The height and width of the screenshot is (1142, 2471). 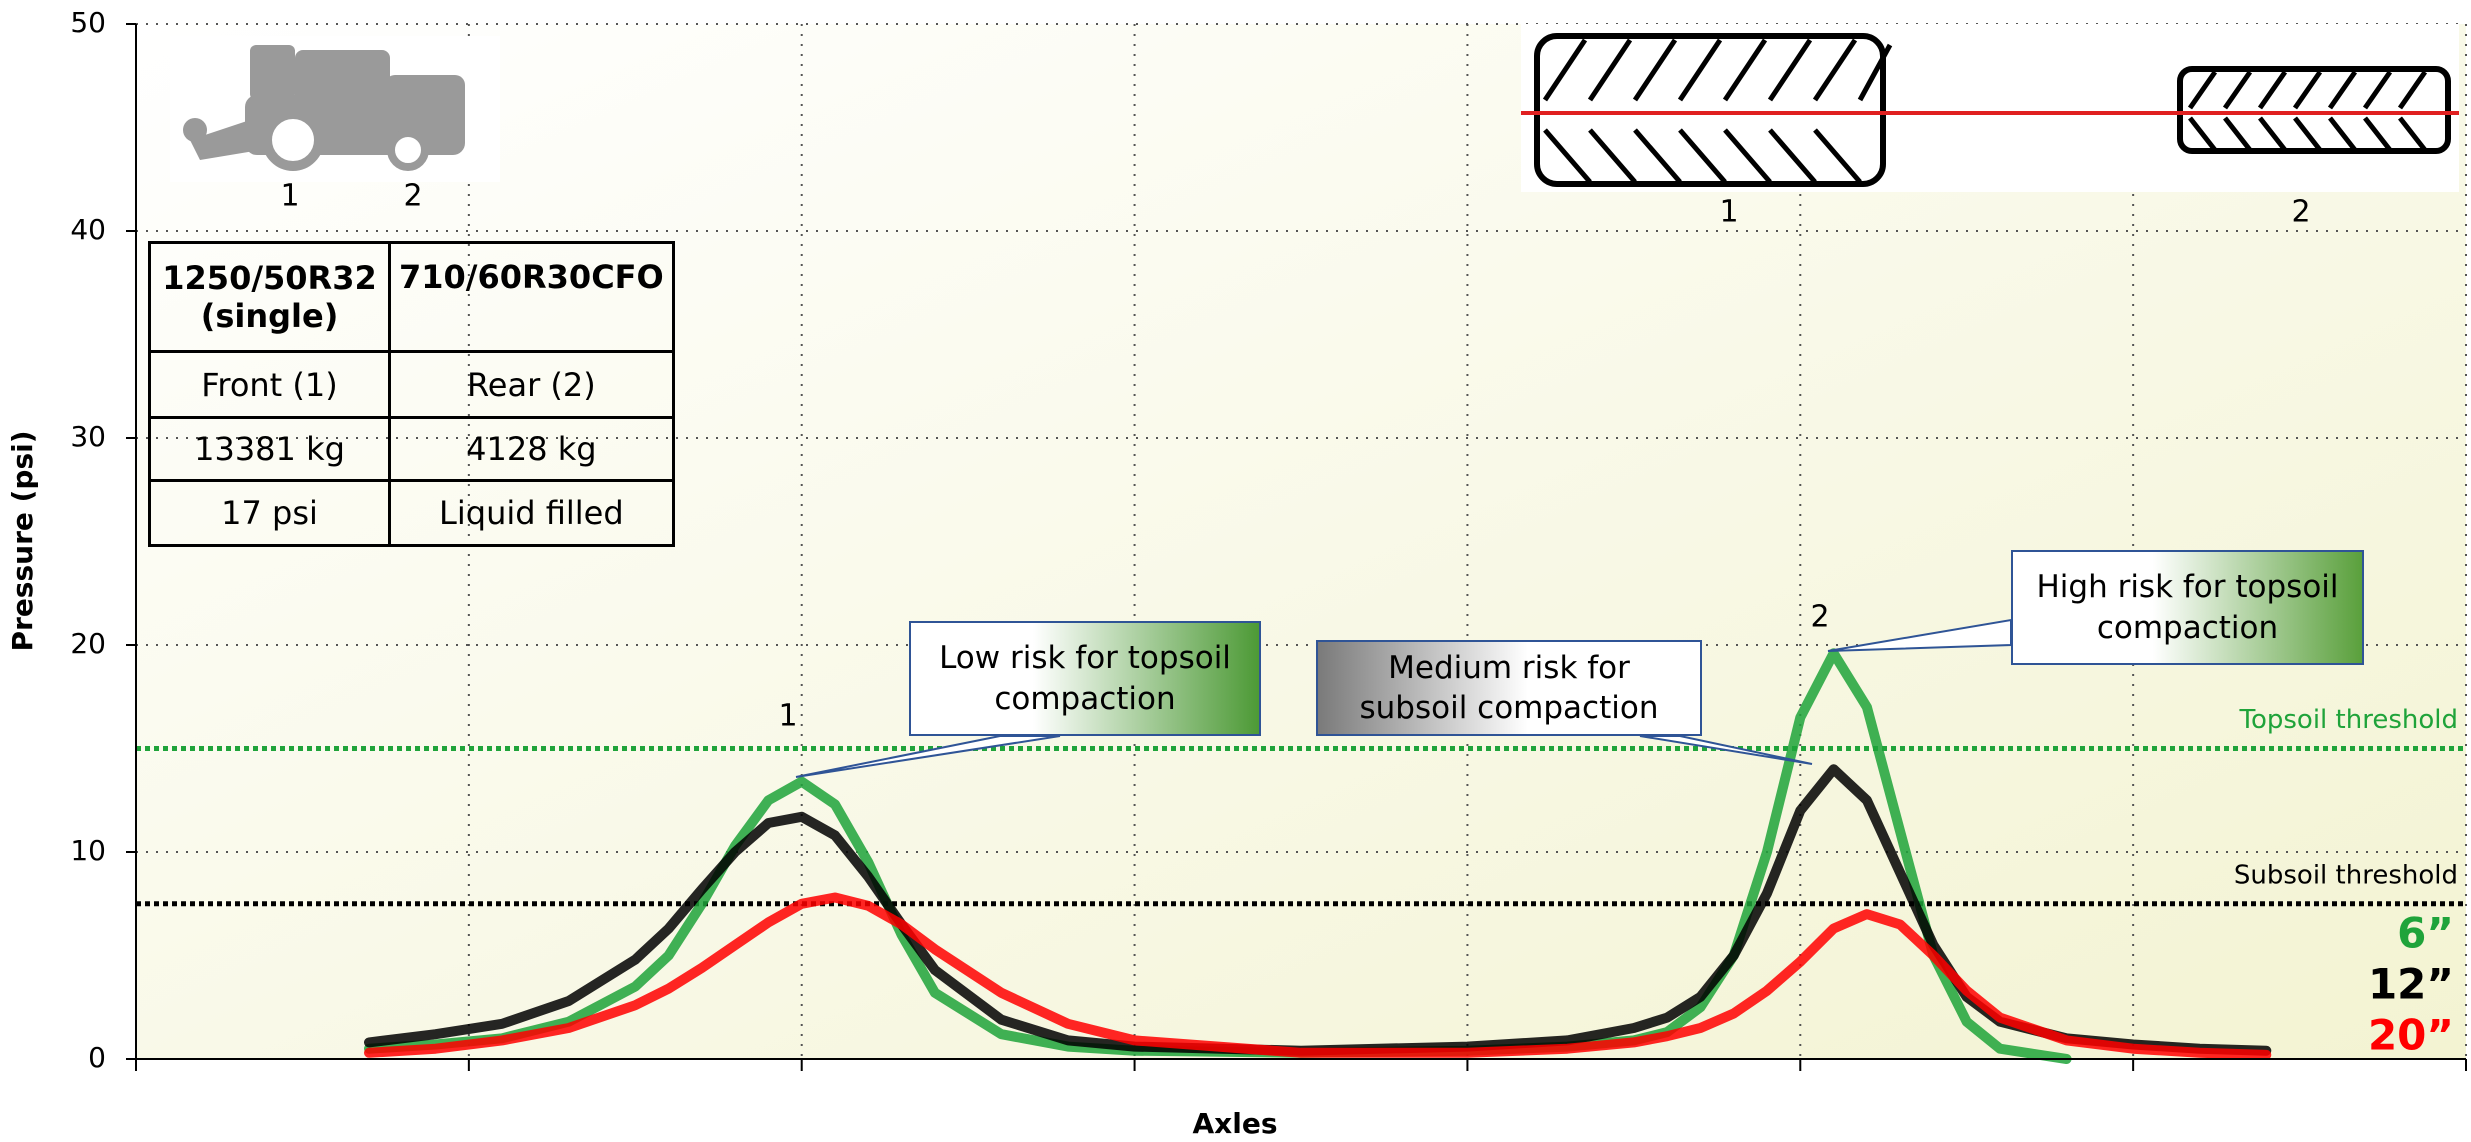 I want to click on table-cell: 1250/50R32 (single), so click(x=269, y=297).